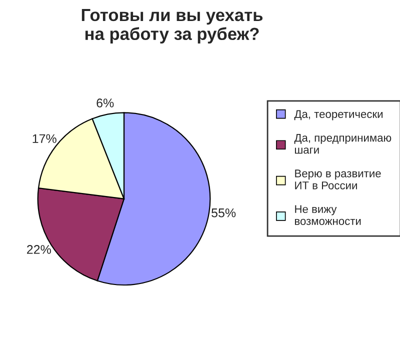 This screenshot has height=337, width=400. Describe the element at coordinates (338, 180) in the screenshot. I see `legend-label: Верю в развитие ИТ в России` at that location.